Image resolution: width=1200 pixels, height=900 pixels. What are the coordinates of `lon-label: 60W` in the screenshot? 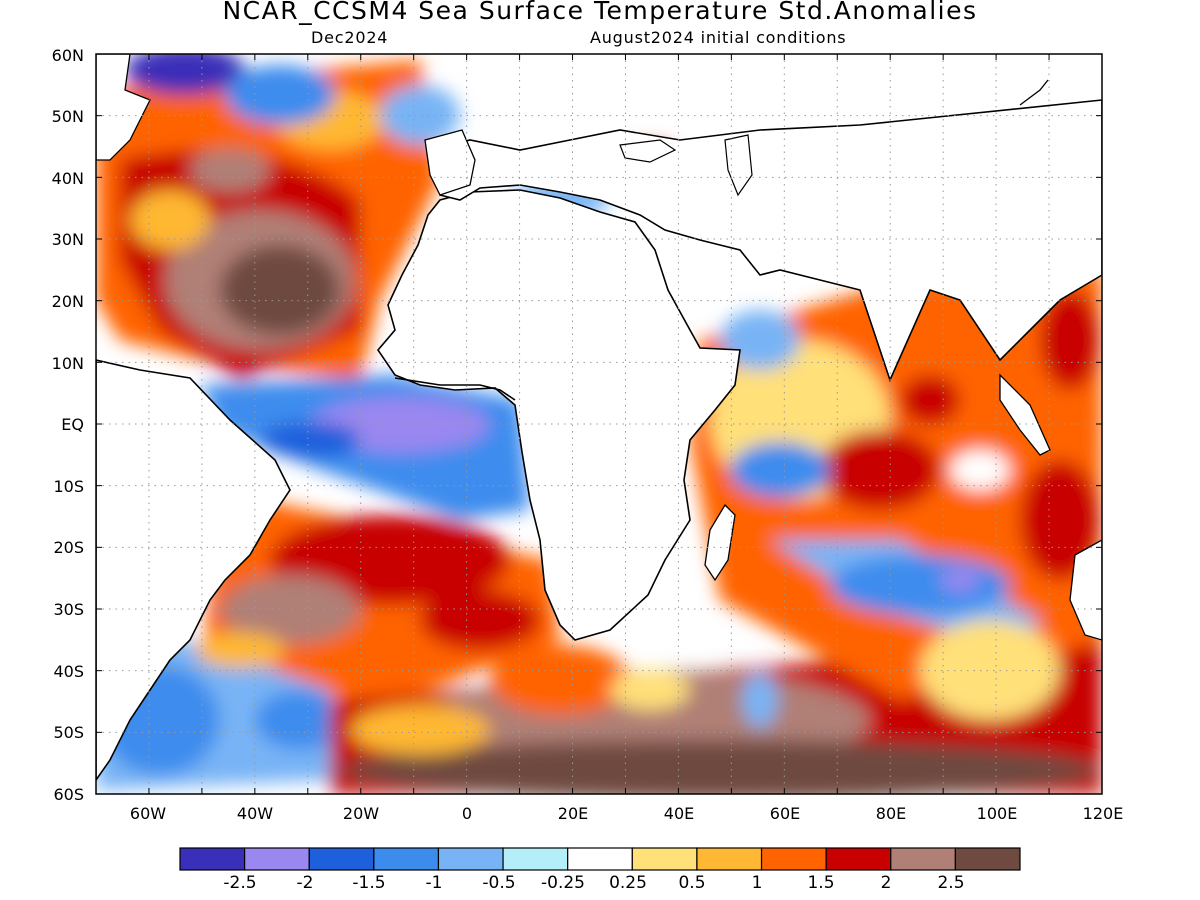 It's located at (148, 813).